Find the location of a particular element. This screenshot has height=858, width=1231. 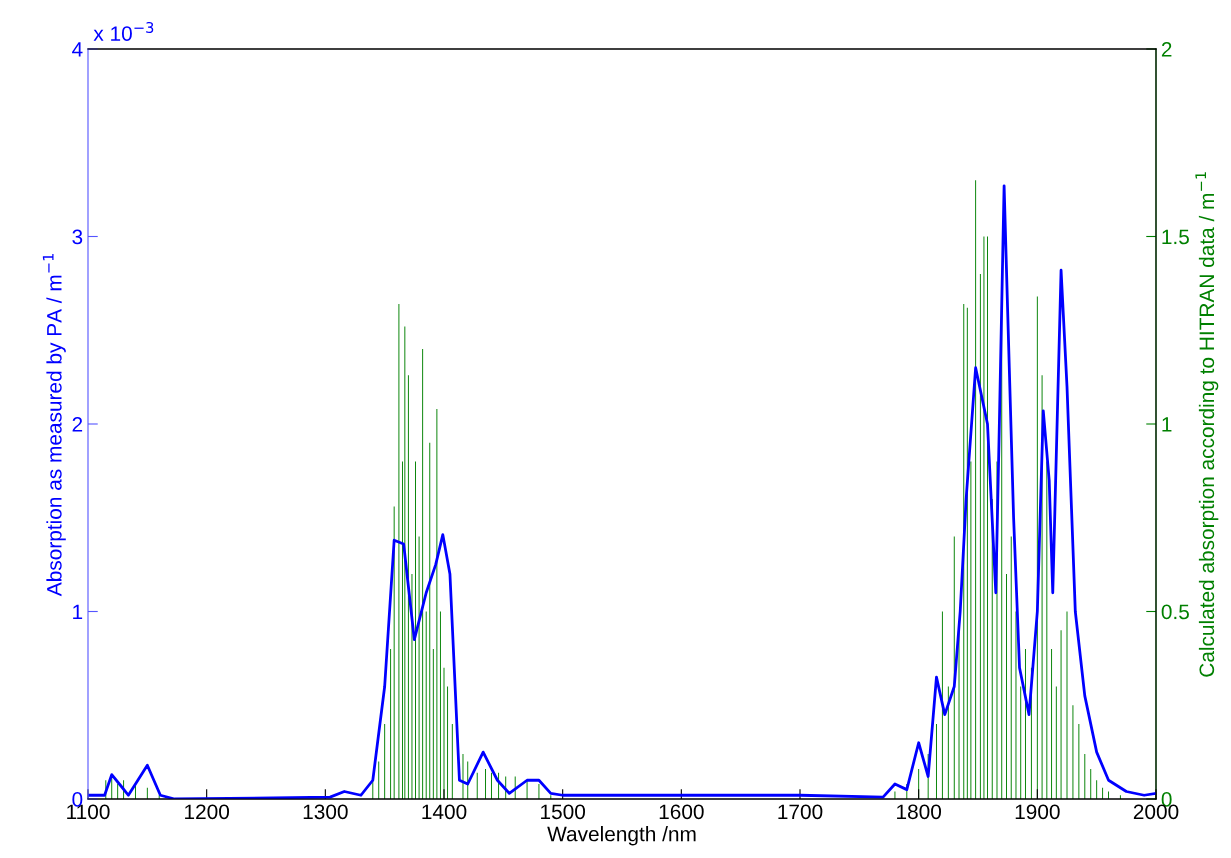

y-tick-label: 3 is located at coordinates (77, 237).